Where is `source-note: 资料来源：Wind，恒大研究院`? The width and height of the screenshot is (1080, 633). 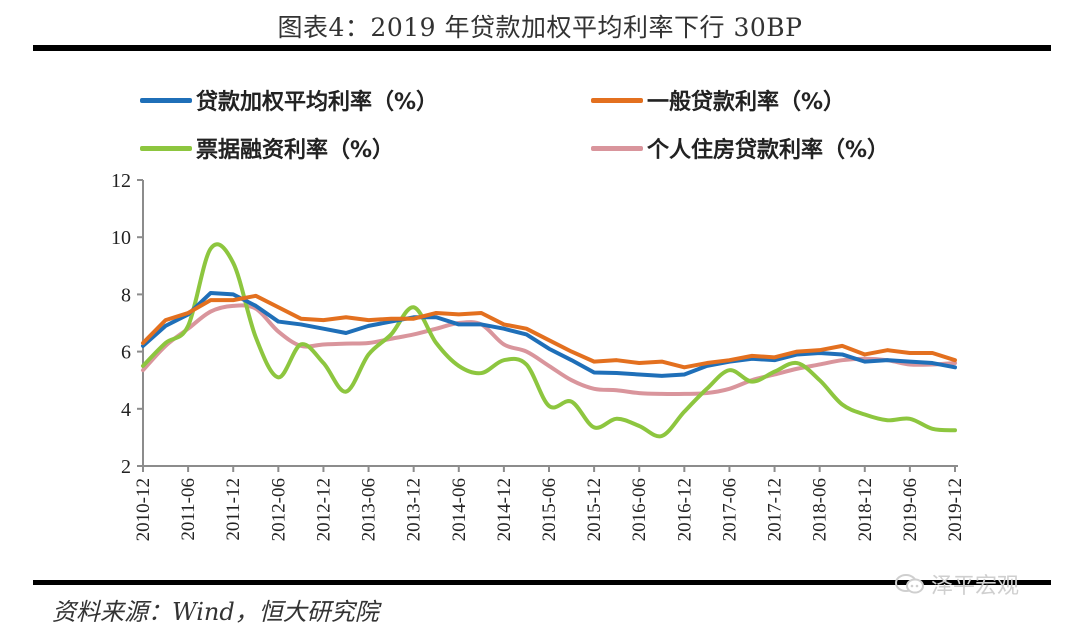 source-note: 资料来源：Wind，恒大研究院 is located at coordinates (215, 612).